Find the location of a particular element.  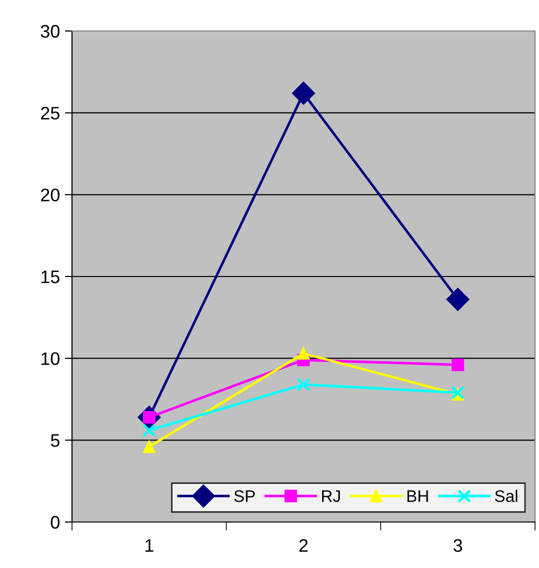

y-tick-label: 0 is located at coordinates (55, 522).